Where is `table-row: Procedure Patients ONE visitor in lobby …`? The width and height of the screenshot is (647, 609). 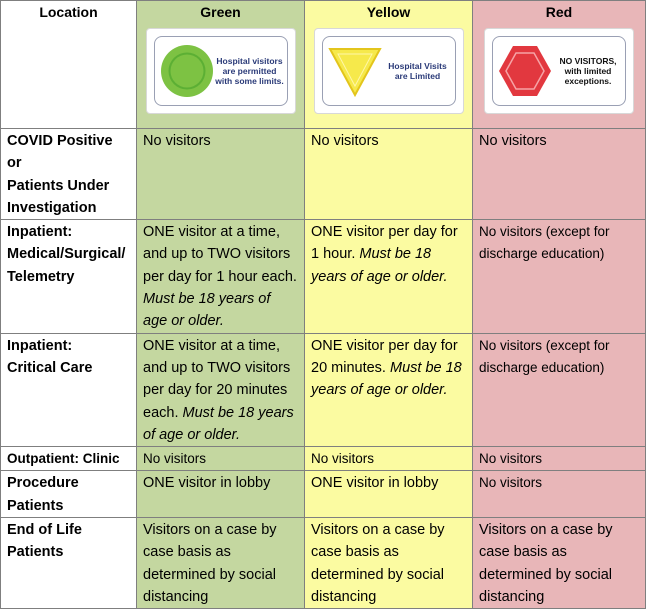 table-row: Procedure Patients ONE visitor in lobby … is located at coordinates (323, 494).